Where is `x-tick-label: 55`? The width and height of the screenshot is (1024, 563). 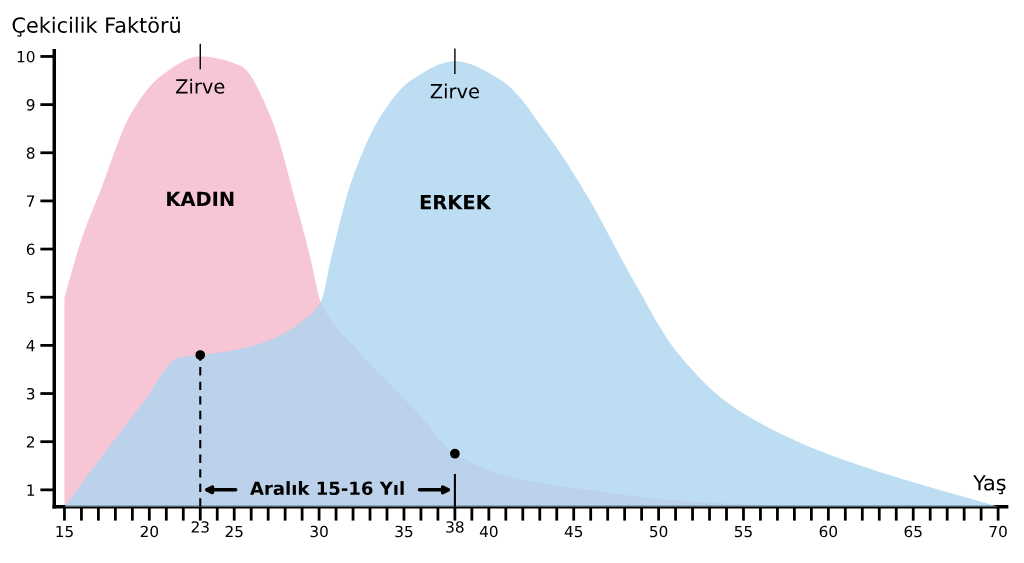
x-tick-label: 55 is located at coordinates (743, 531).